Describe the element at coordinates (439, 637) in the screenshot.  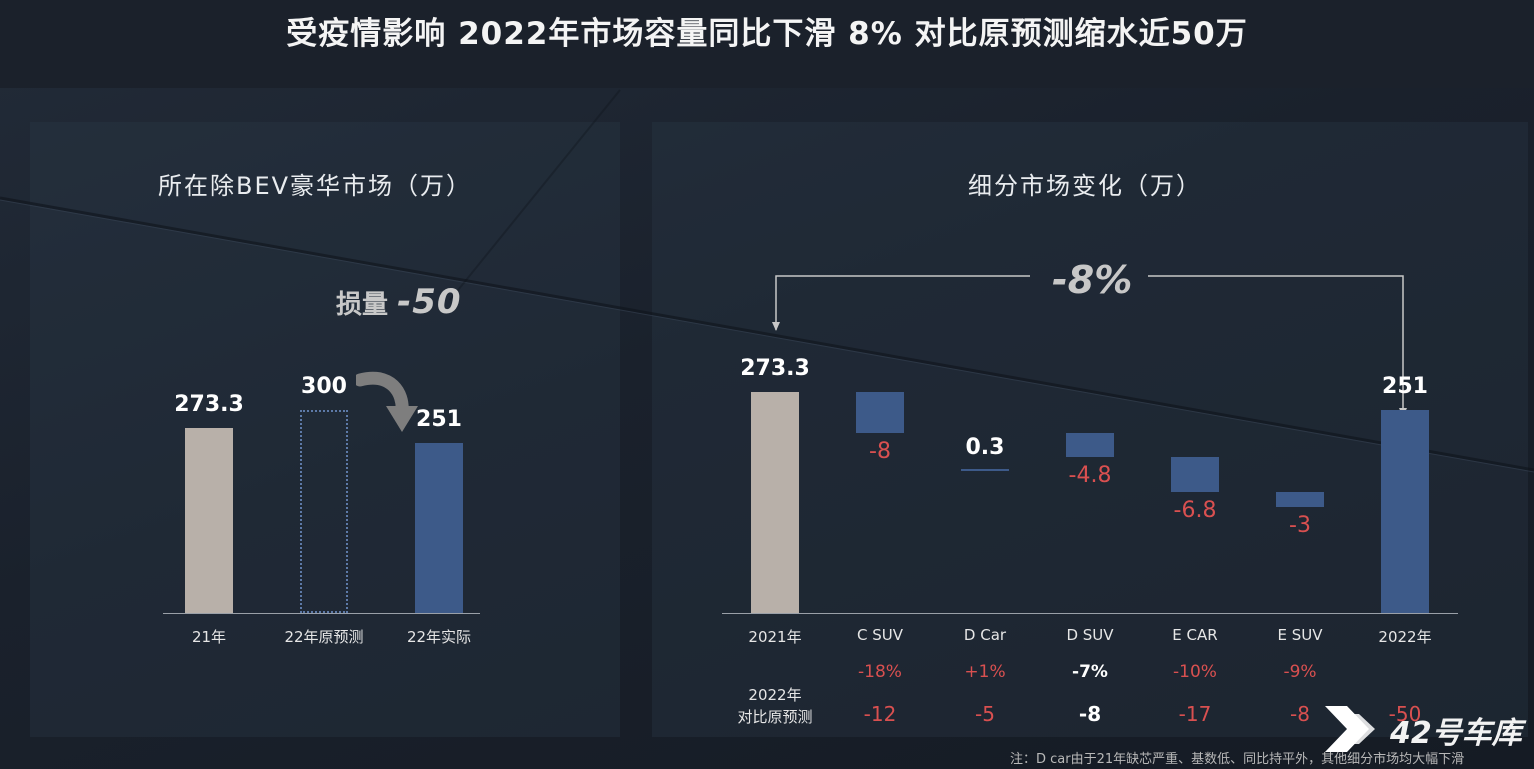
I see `left-x-label-2: 22年实际` at that location.